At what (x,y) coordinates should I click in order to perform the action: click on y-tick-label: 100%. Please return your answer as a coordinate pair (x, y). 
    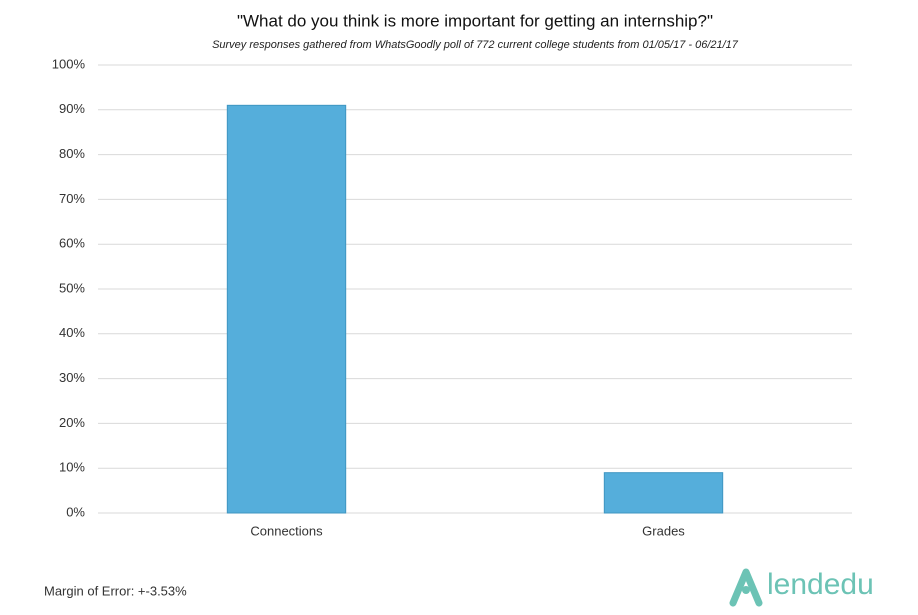
    Looking at the image, I should click on (69, 63).